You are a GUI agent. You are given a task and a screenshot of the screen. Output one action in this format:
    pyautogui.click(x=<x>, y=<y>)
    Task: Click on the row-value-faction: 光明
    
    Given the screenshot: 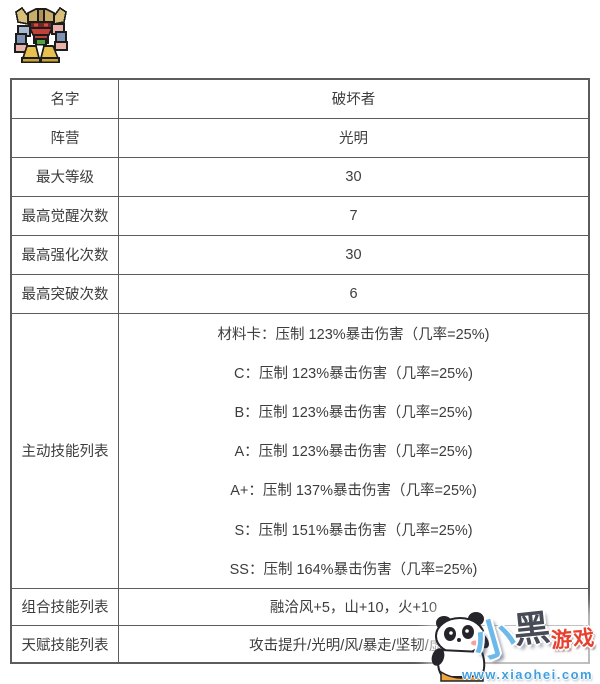 What is the action you would take?
    pyautogui.click(x=354, y=137)
    